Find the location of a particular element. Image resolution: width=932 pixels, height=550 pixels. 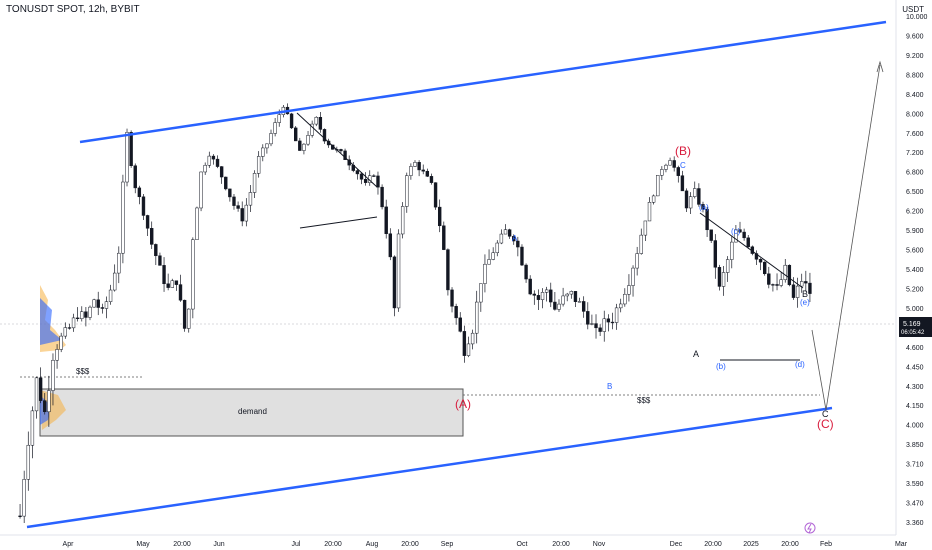

x-tick-label: Aug is located at coordinates (372, 544).